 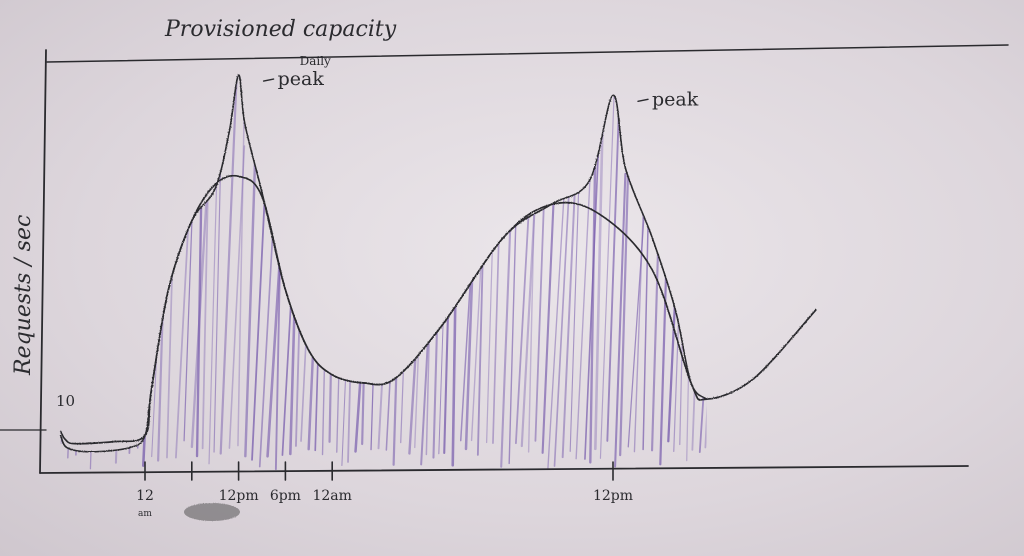 I want to click on top-frame-line, so click(x=527, y=53).